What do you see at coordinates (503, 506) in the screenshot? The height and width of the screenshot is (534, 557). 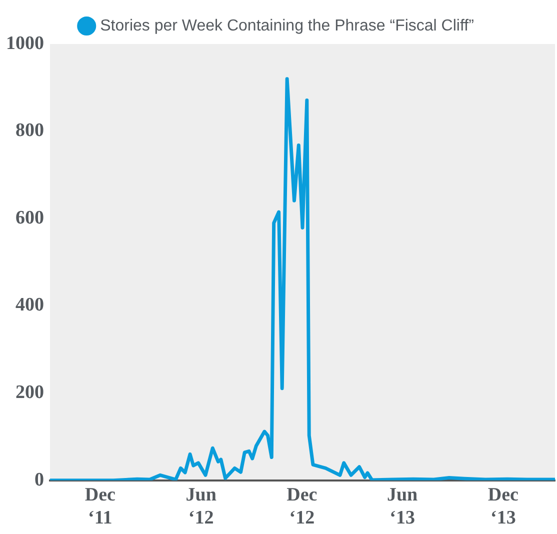 I see `x-tick-label: Dec ‘13` at bounding box center [503, 506].